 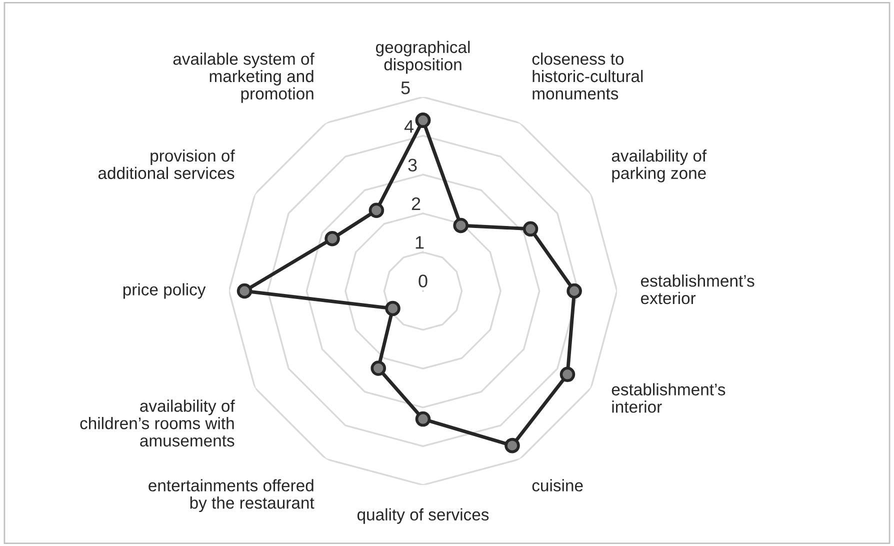 I want to click on y-tick-label: 5, so click(x=405, y=88).